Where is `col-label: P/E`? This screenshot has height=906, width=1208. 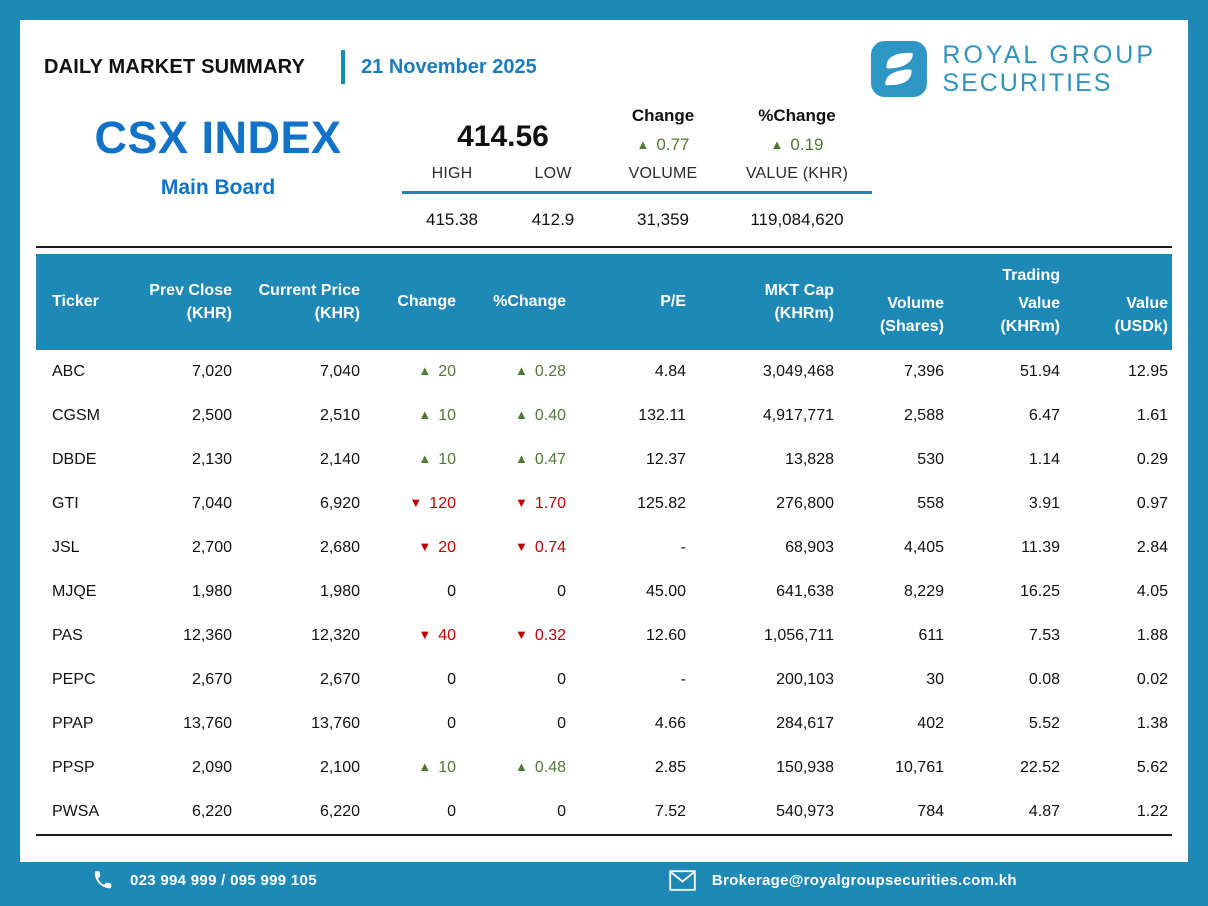 col-label: P/E is located at coordinates (673, 302).